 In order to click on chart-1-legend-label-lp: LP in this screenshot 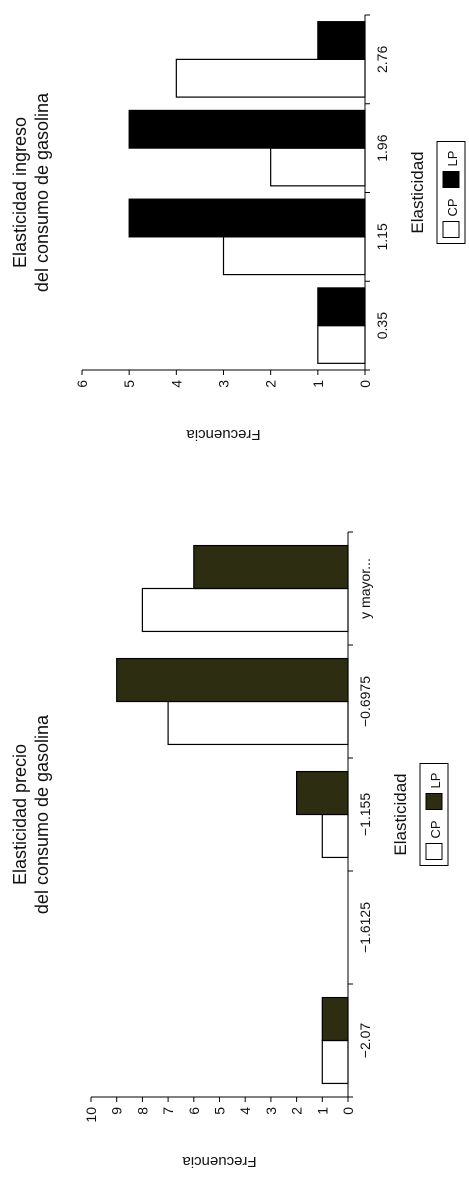, I will do `click(452, 159)`.